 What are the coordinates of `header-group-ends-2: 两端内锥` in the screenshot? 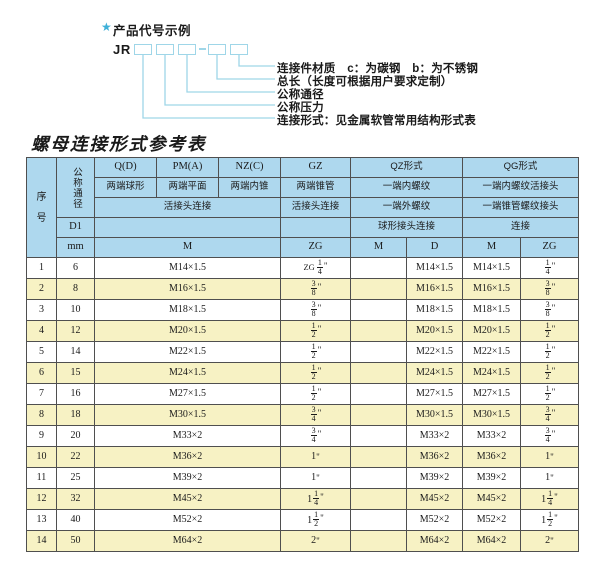 It's located at (249, 187).